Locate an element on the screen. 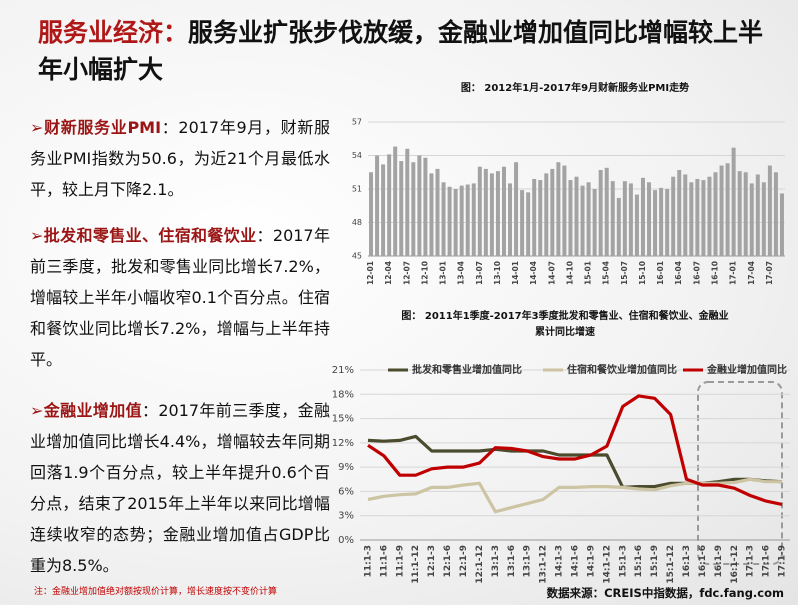 This screenshot has width=798, height=605. x-tick-label: 16-07 is located at coordinates (696, 273).